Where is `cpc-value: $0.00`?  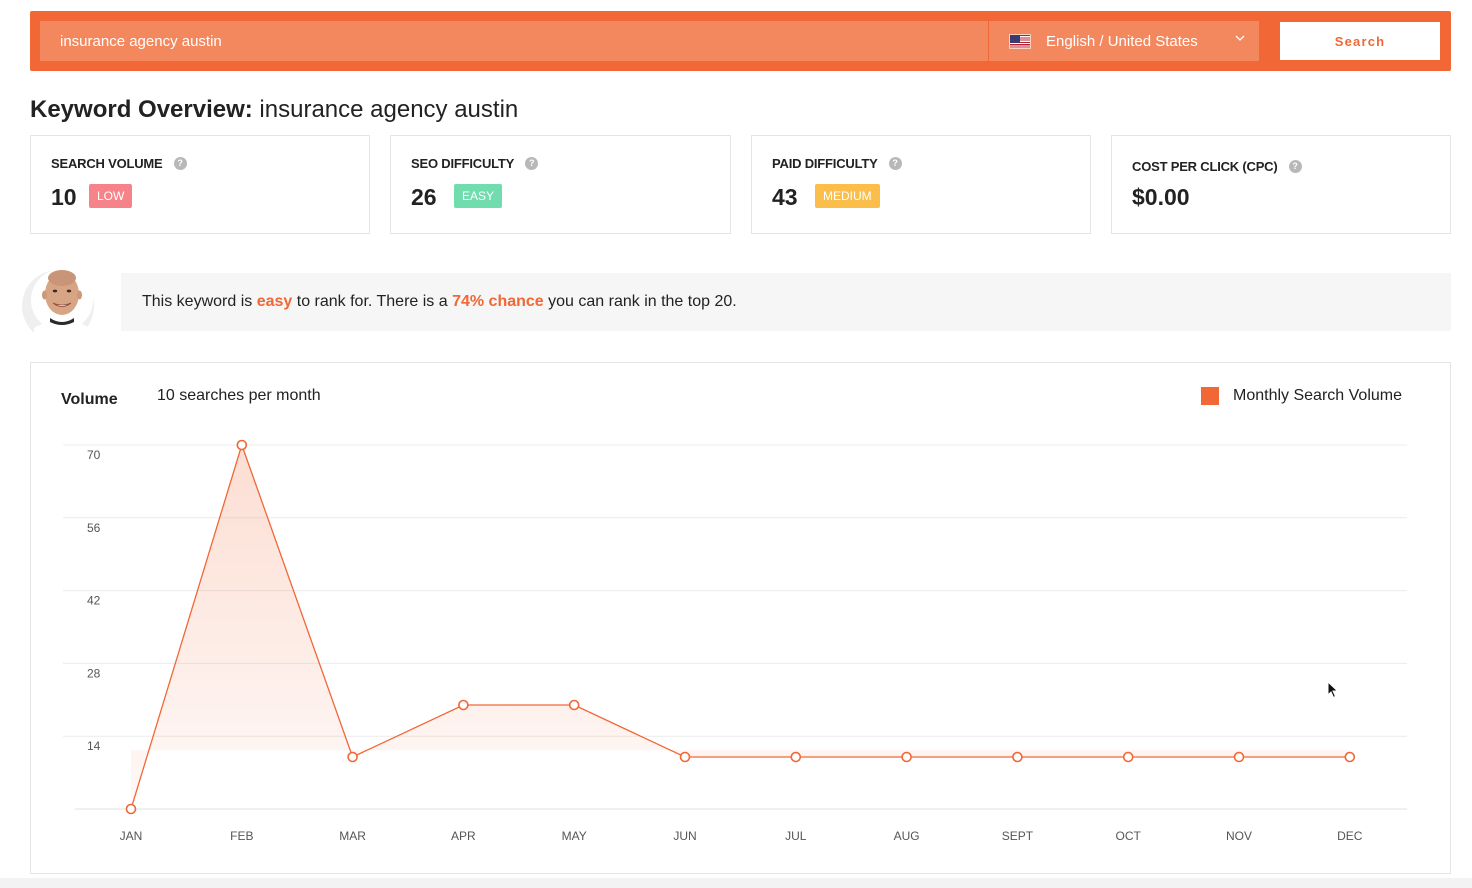
cpc-value: $0.00 is located at coordinates (1161, 197).